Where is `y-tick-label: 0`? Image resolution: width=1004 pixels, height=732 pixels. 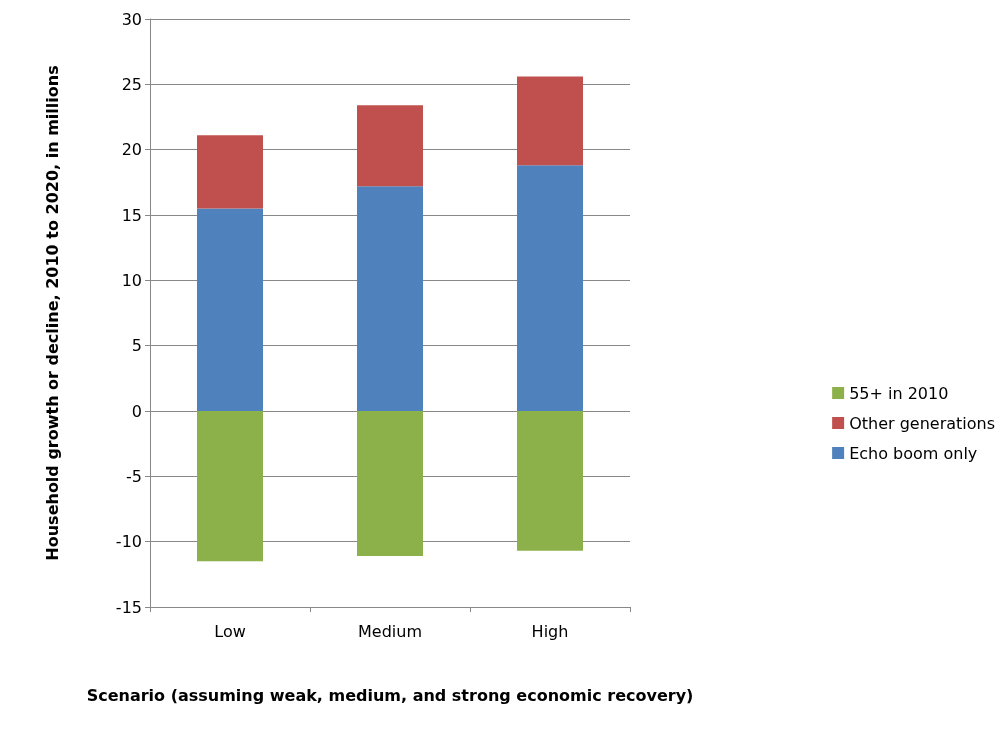
y-tick-label: 0 is located at coordinates (136, 411).